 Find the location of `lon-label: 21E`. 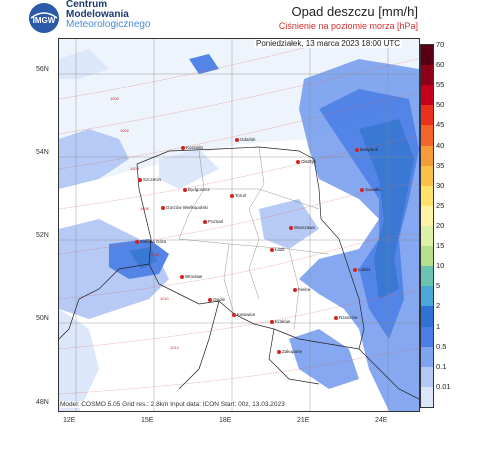

lon-label: 21E is located at coordinates (303, 420).